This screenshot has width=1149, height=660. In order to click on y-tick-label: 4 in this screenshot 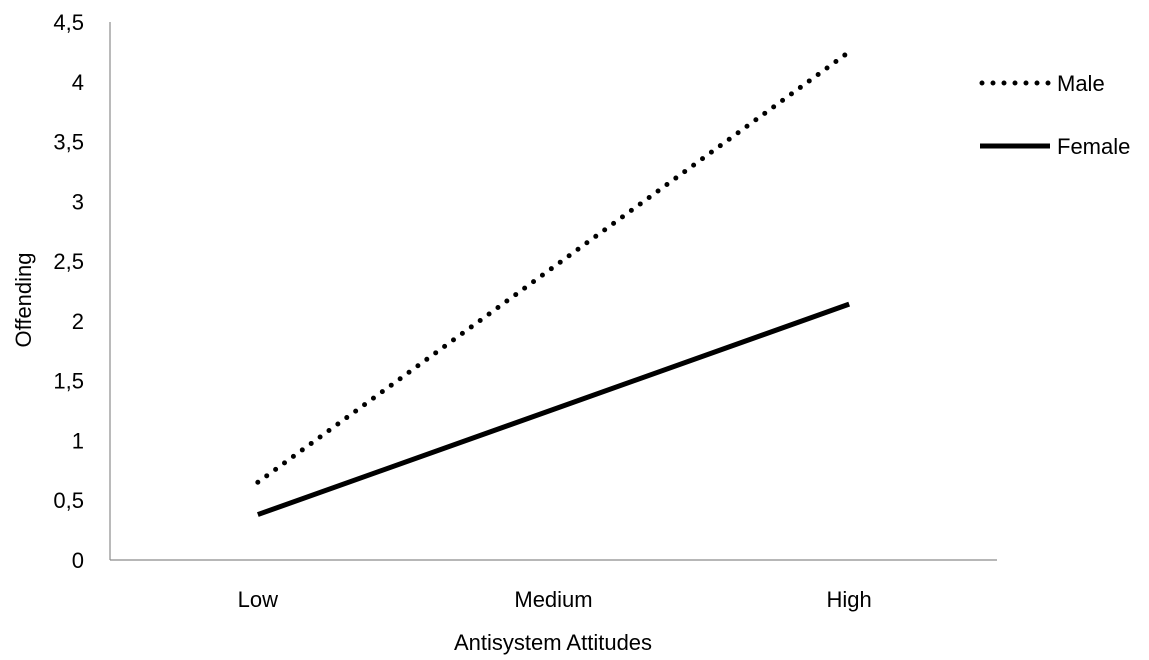, I will do `click(78, 82)`.